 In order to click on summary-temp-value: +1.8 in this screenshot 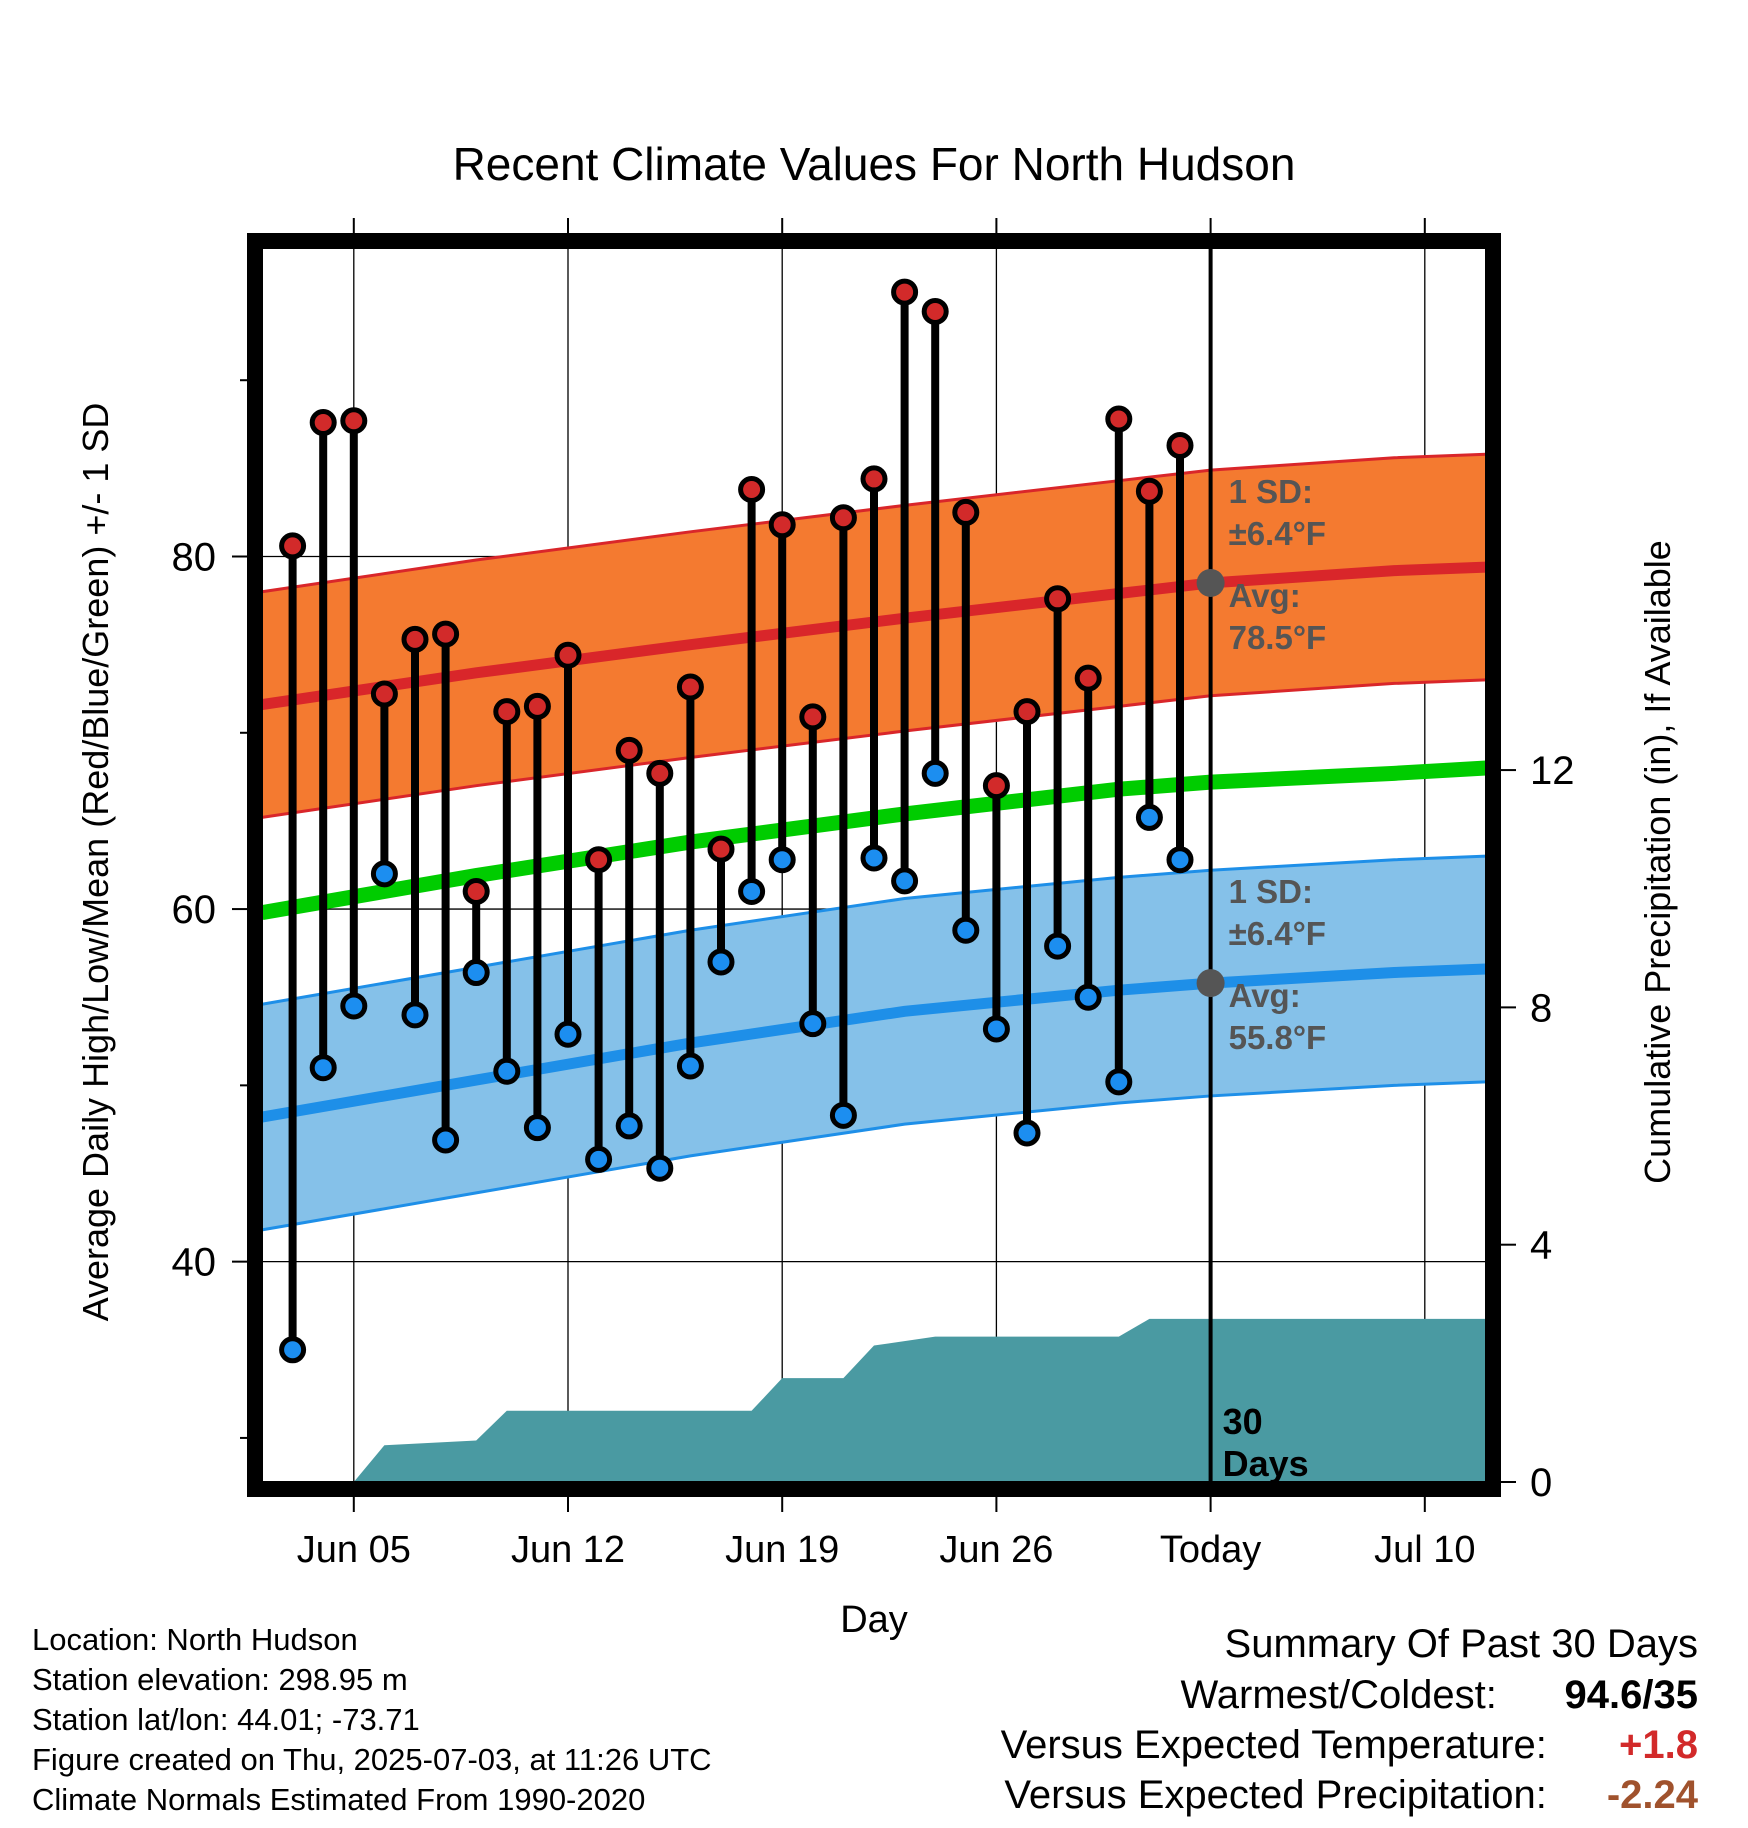, I will do `click(1658, 1745)`.